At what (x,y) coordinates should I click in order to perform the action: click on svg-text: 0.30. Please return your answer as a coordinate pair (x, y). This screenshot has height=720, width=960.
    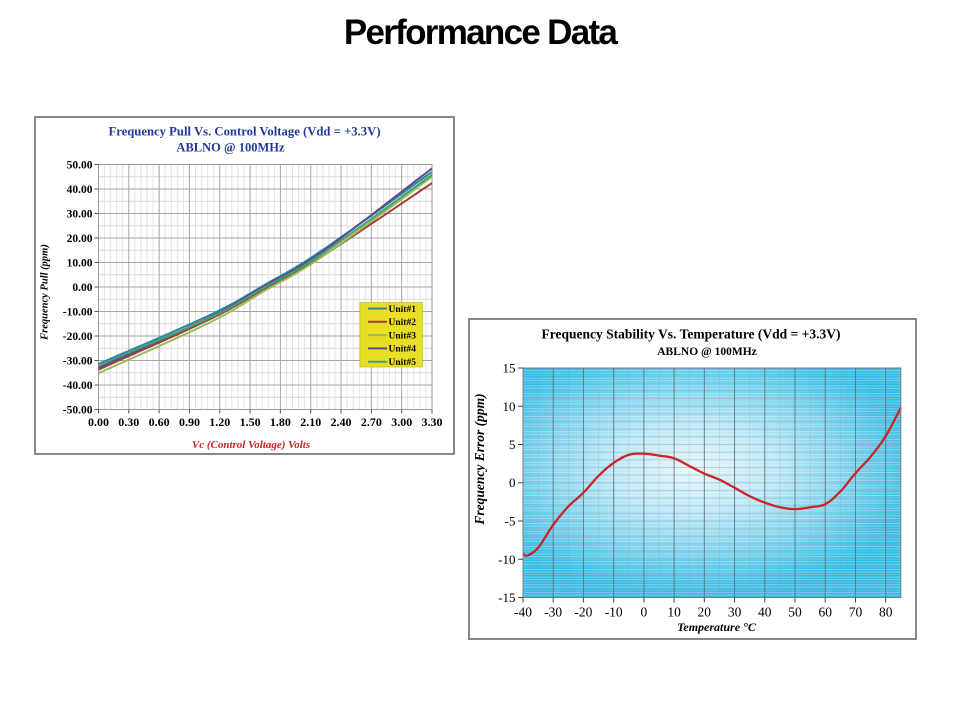
    Looking at the image, I should click on (128, 422).